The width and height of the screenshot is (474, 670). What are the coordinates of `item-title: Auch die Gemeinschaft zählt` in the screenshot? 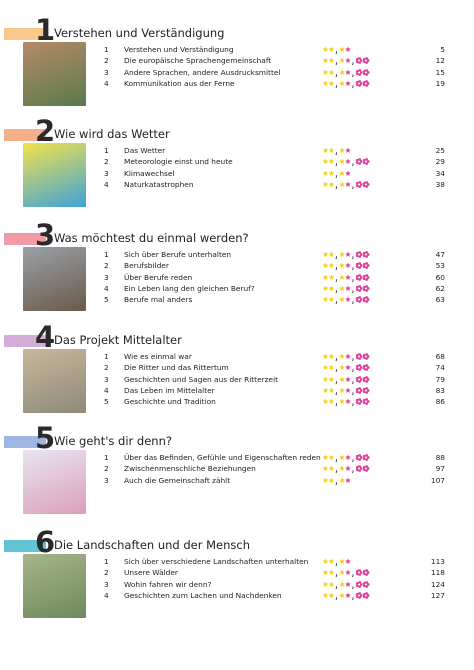 It's located at (177, 480).